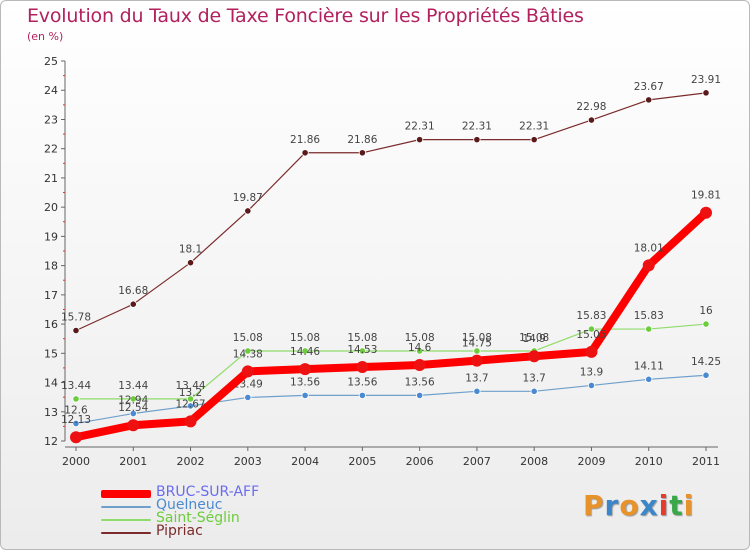 This screenshot has height=550, width=750. Describe the element at coordinates (51, 90) in the screenshot. I see `y-tick-label: 24` at that location.